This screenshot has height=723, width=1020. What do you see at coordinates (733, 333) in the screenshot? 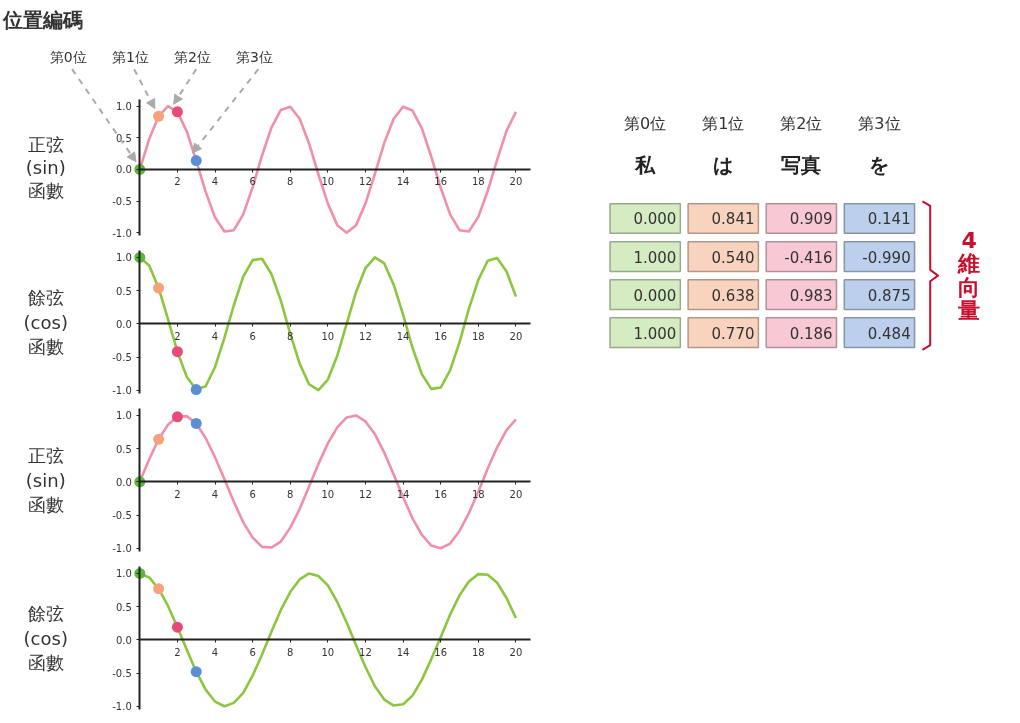
I see `data-label: 0.770` at bounding box center [733, 333].